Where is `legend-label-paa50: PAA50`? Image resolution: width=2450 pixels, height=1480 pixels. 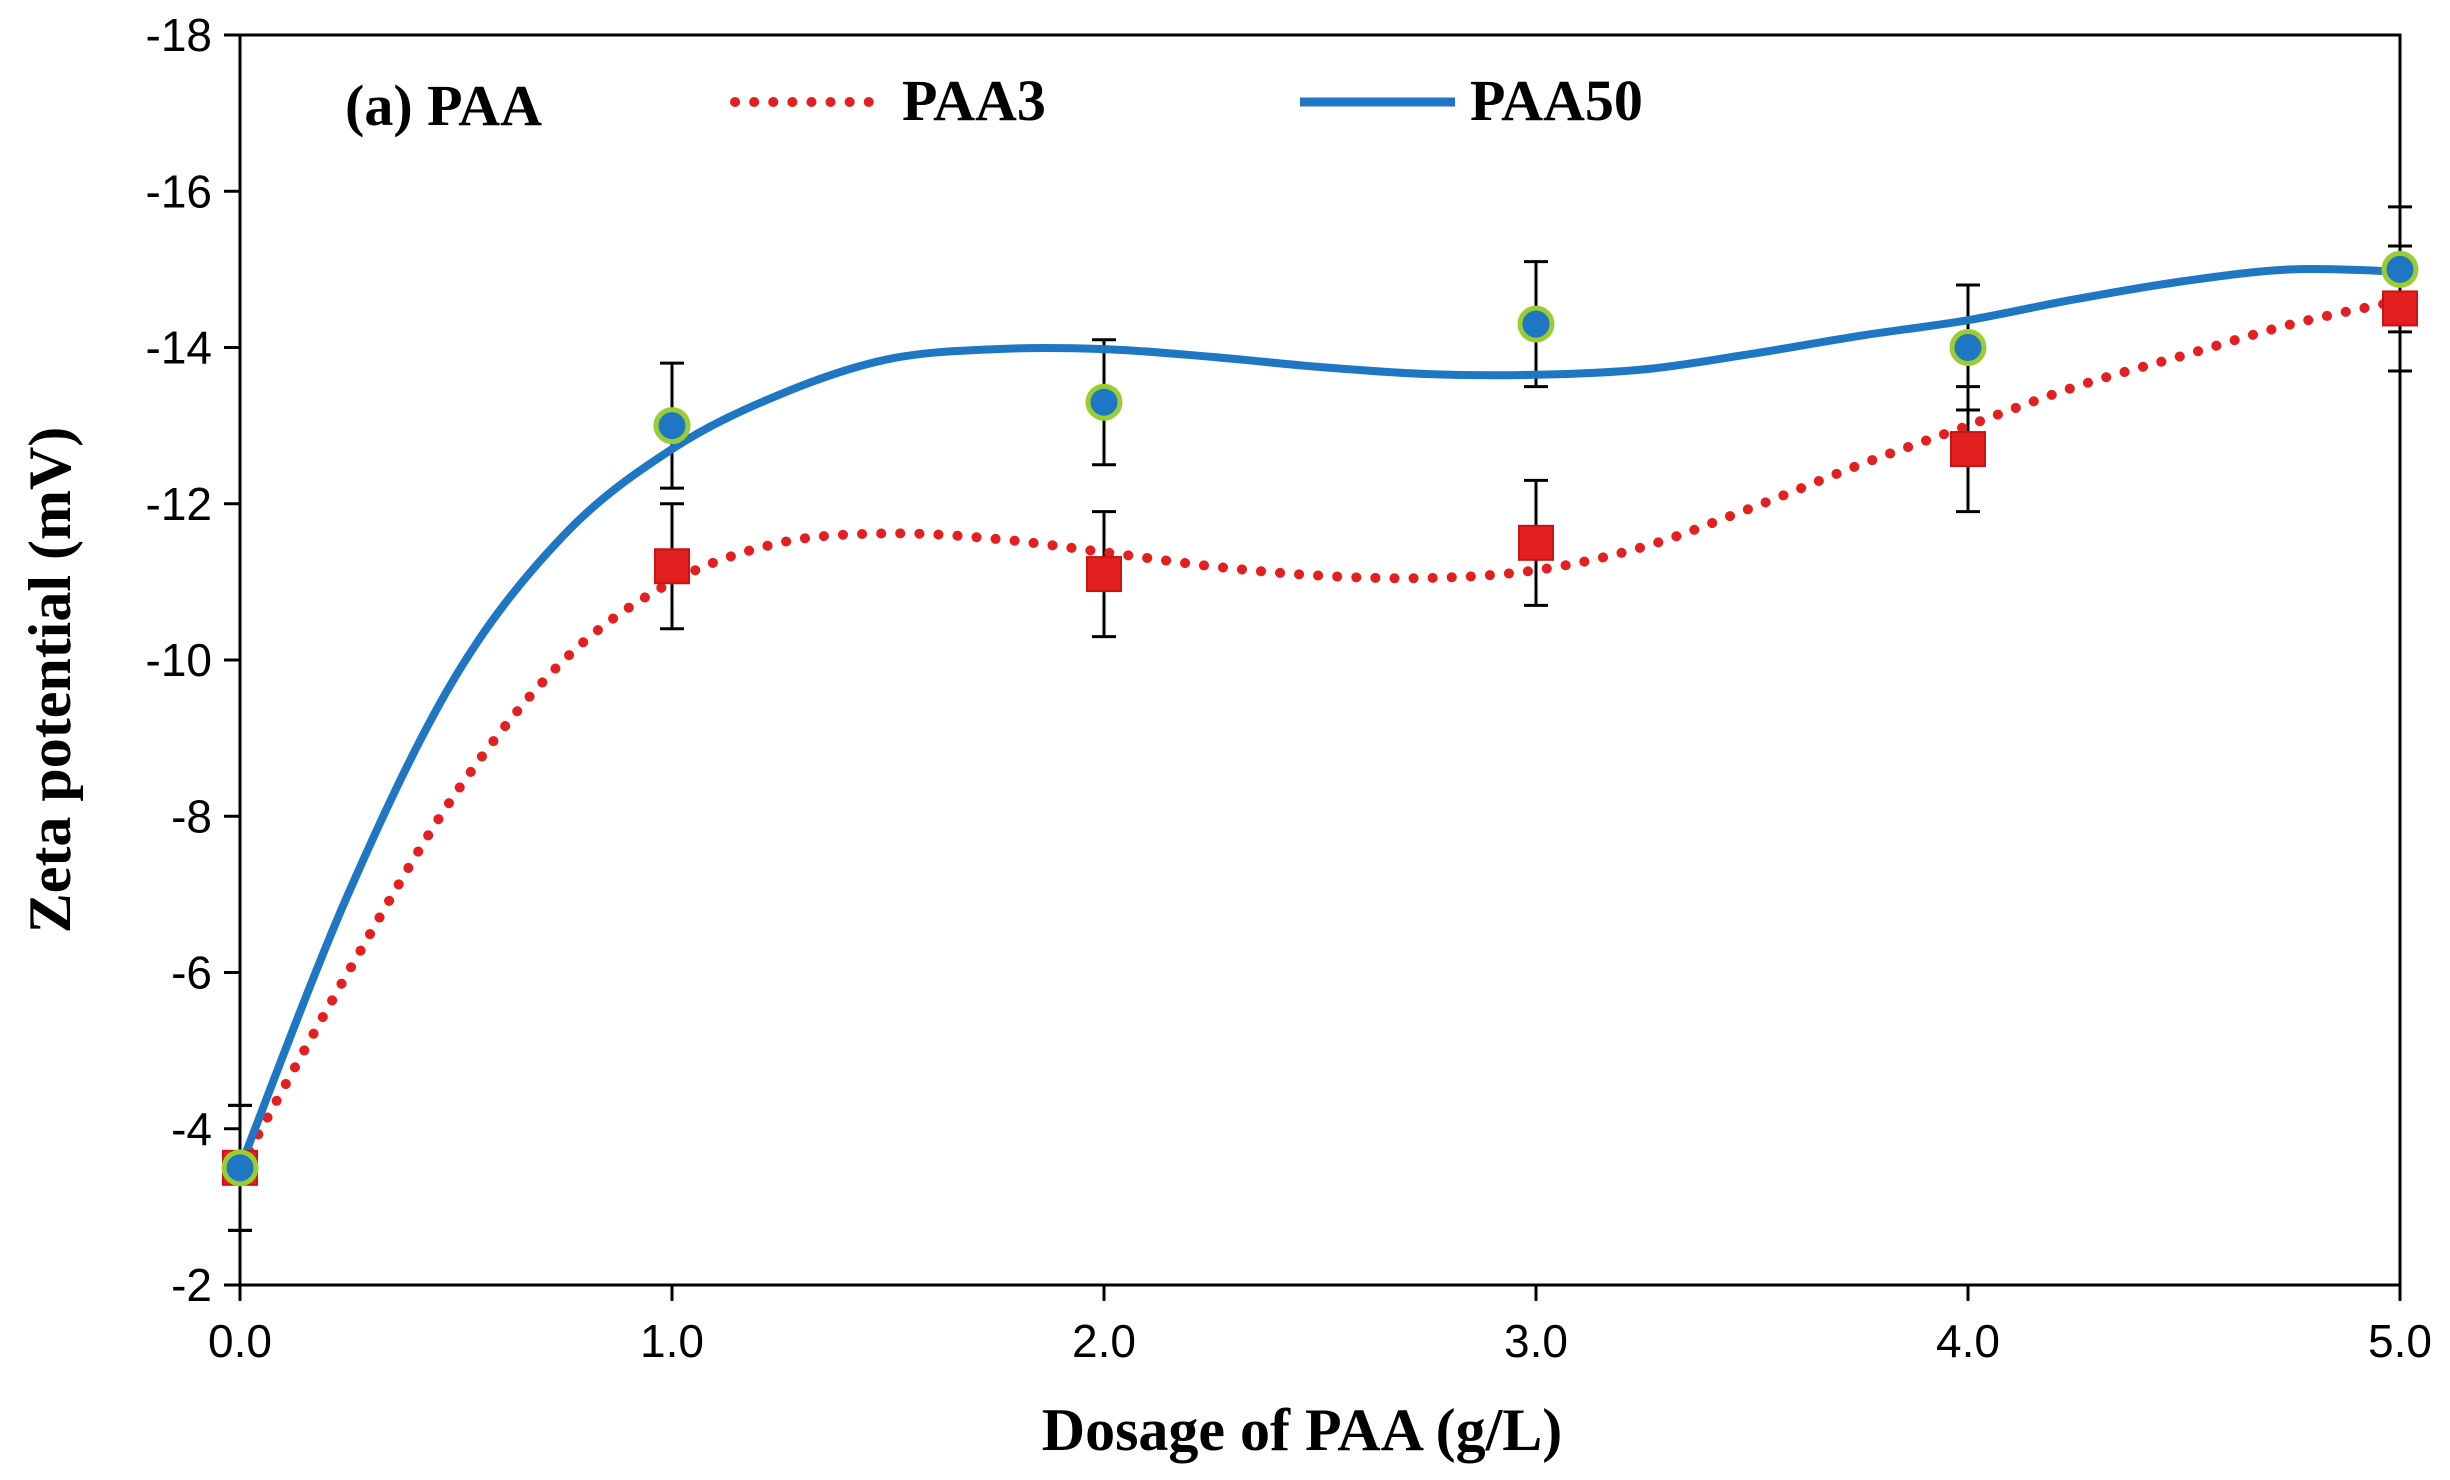 legend-label-paa50: PAA50 is located at coordinates (1556, 100).